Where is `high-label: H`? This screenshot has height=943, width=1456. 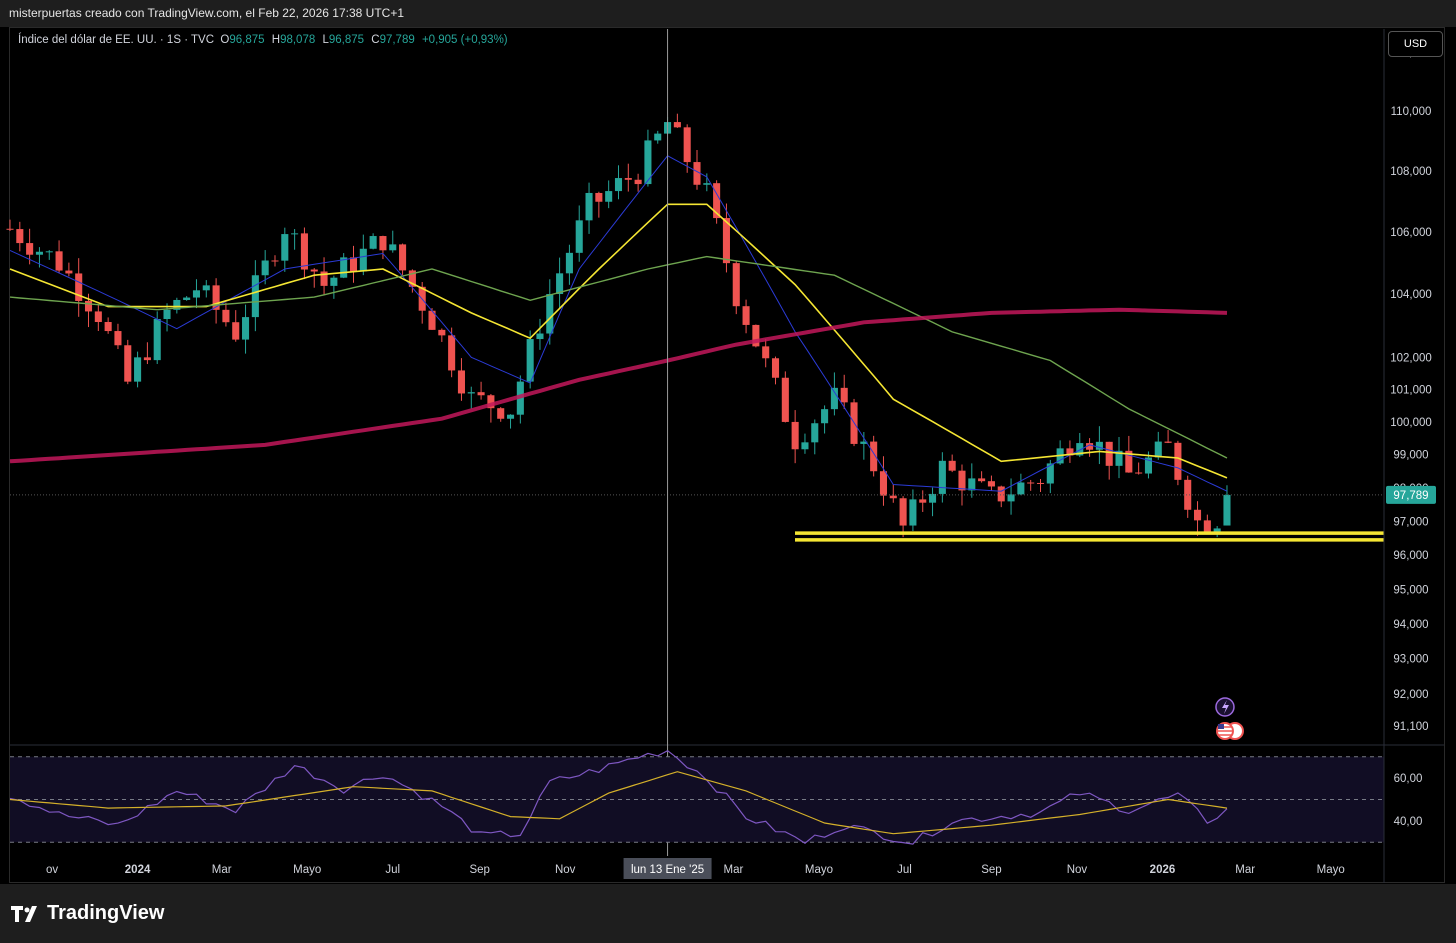
high-label: H is located at coordinates (276, 40).